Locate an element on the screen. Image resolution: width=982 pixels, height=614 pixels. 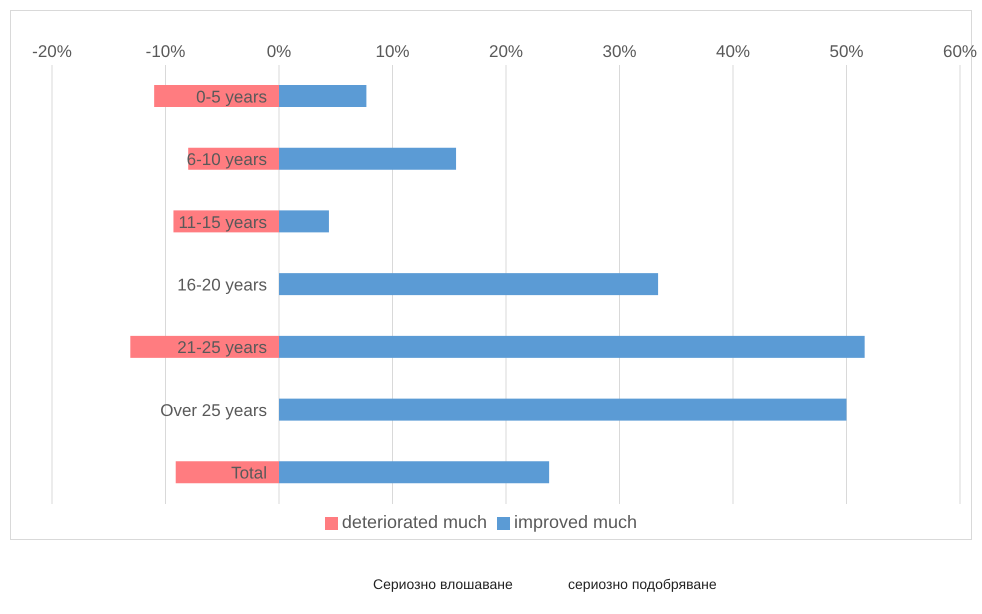
x-tick-label: -10% is located at coordinates (166, 51).